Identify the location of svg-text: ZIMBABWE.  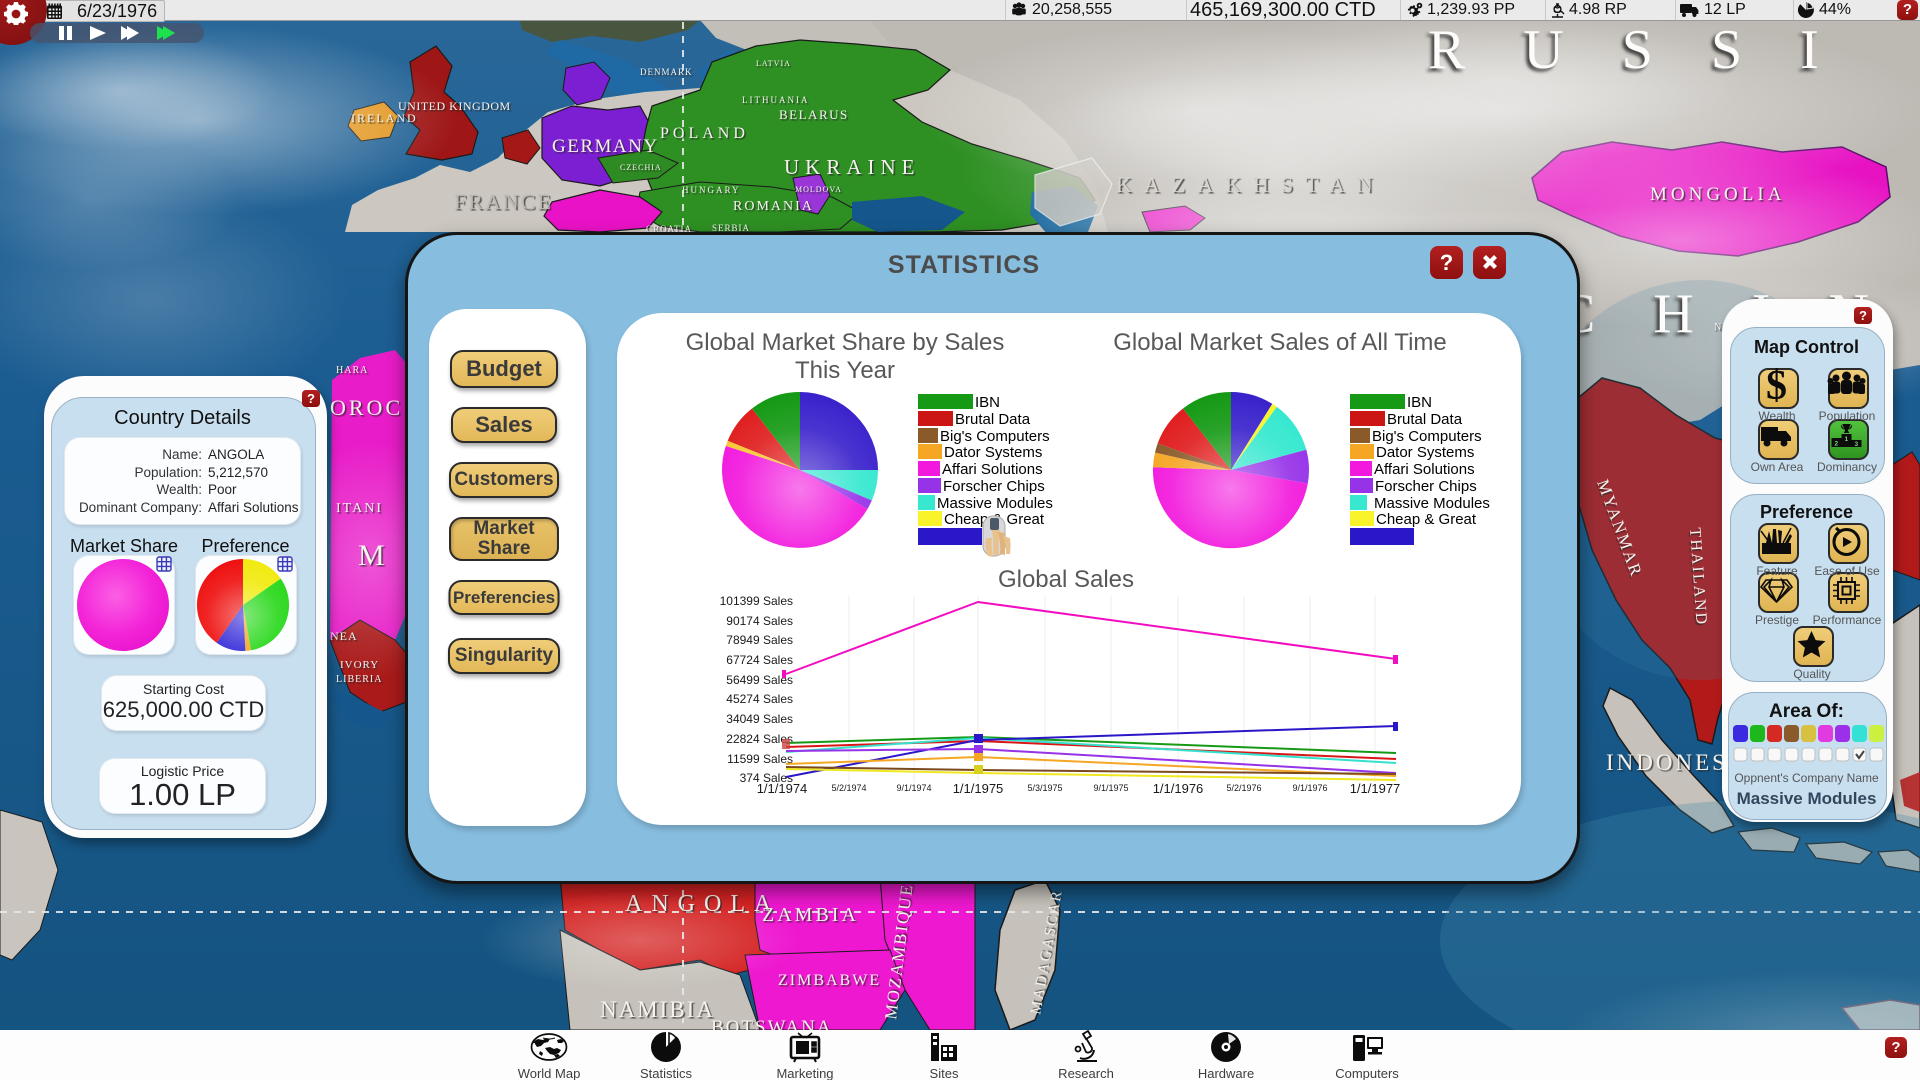
(829, 980).